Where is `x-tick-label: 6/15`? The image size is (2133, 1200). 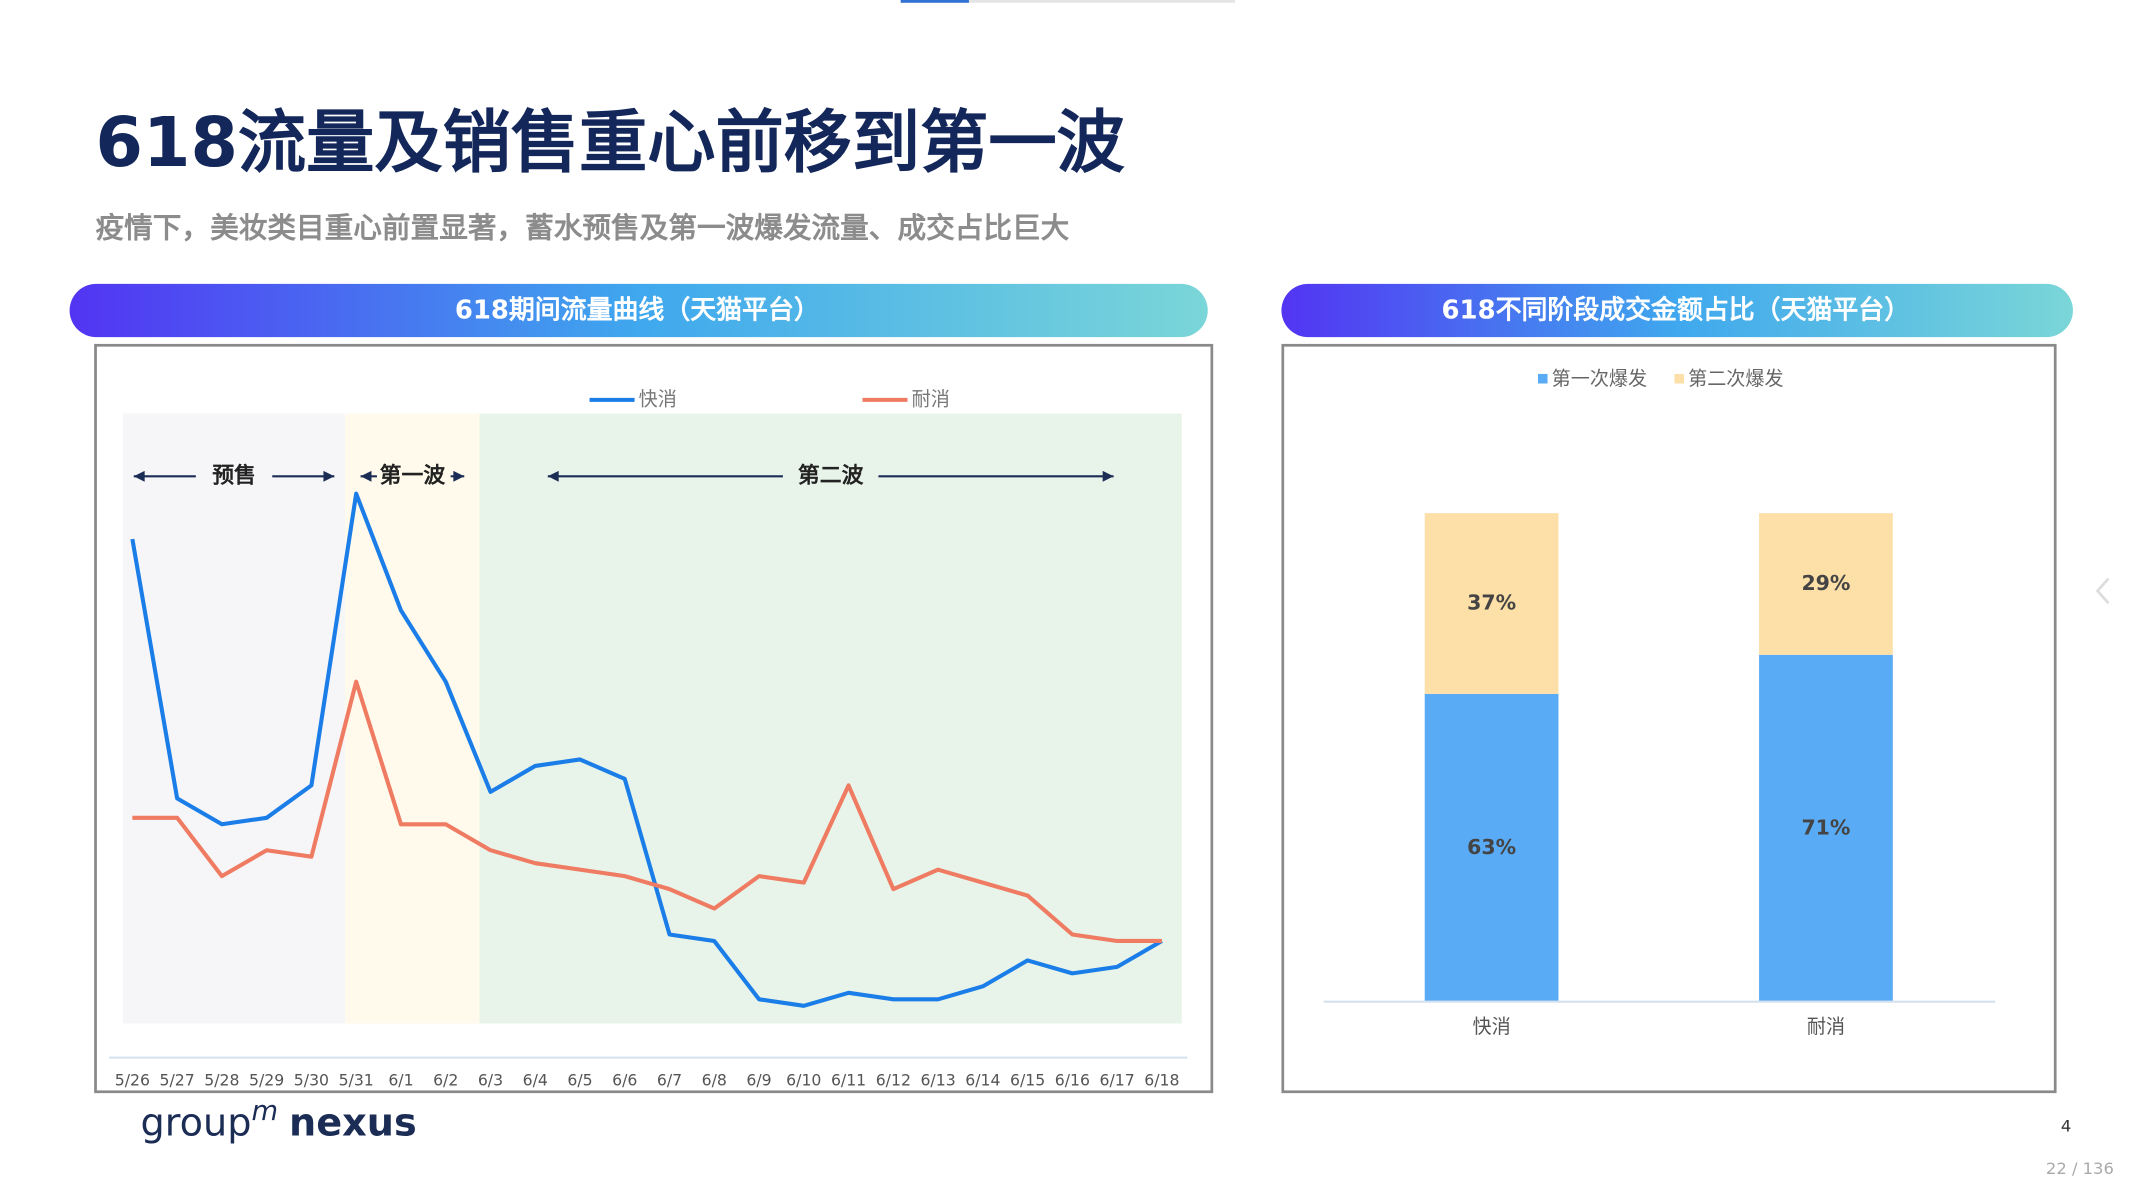 x-tick-label: 6/15 is located at coordinates (1027, 1079).